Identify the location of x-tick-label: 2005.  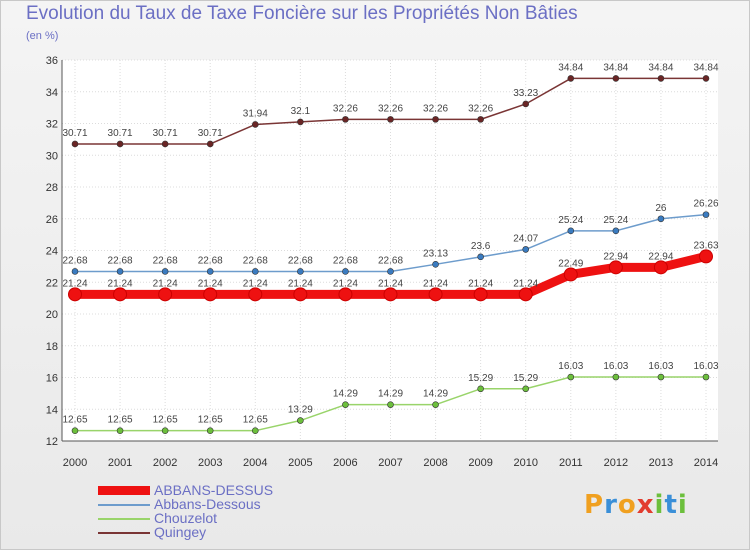
(300, 463).